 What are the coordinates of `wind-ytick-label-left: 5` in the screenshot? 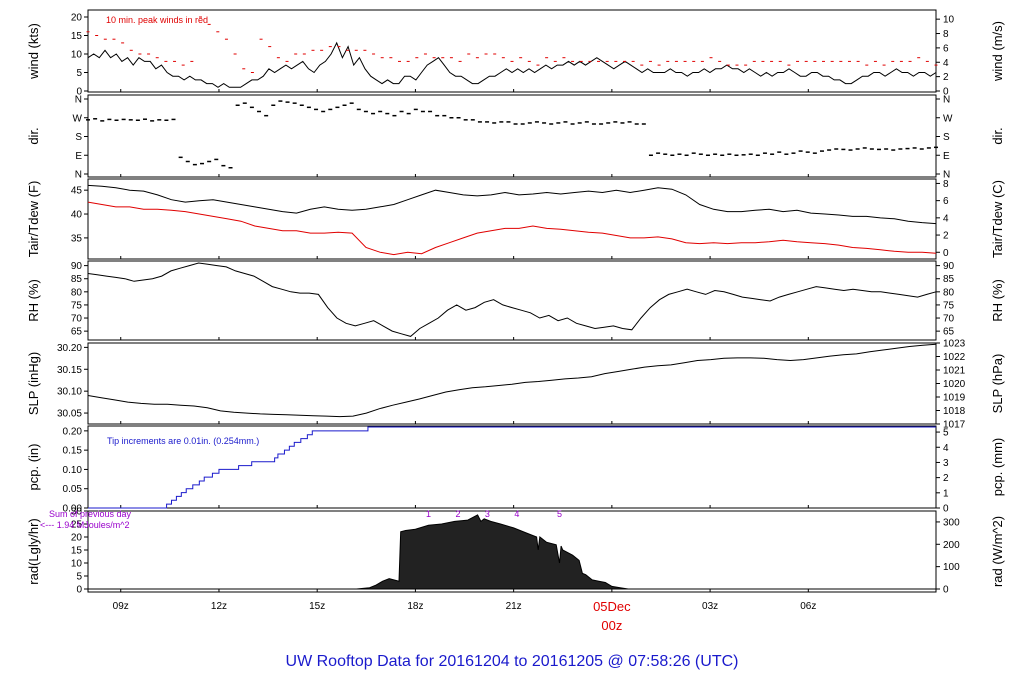 It's located at (79, 73).